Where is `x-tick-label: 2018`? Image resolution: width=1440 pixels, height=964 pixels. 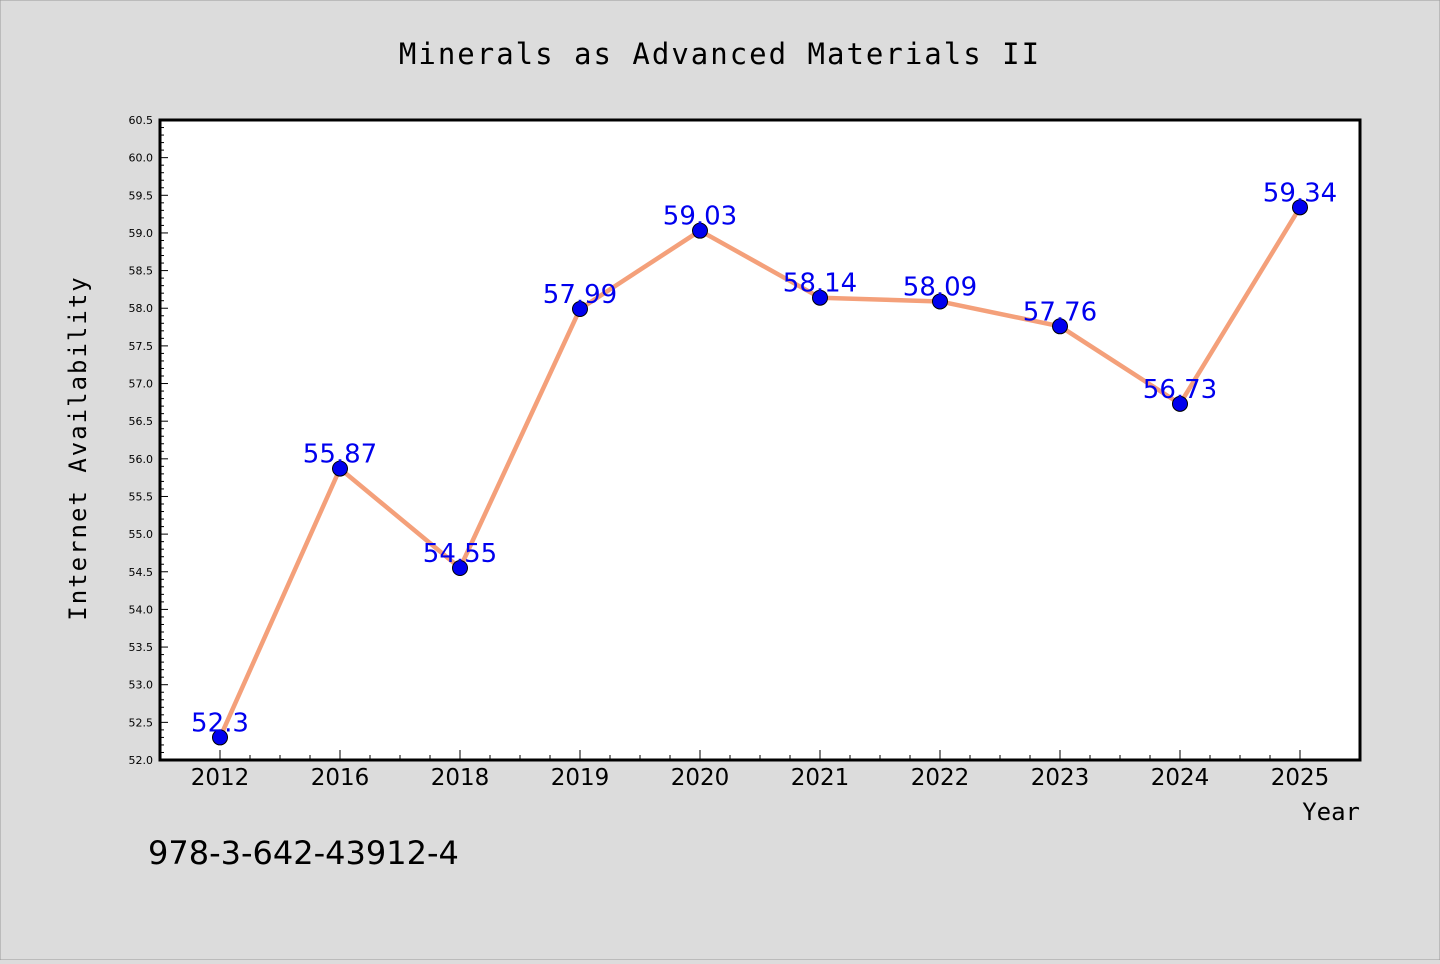 x-tick-label: 2018 is located at coordinates (460, 778).